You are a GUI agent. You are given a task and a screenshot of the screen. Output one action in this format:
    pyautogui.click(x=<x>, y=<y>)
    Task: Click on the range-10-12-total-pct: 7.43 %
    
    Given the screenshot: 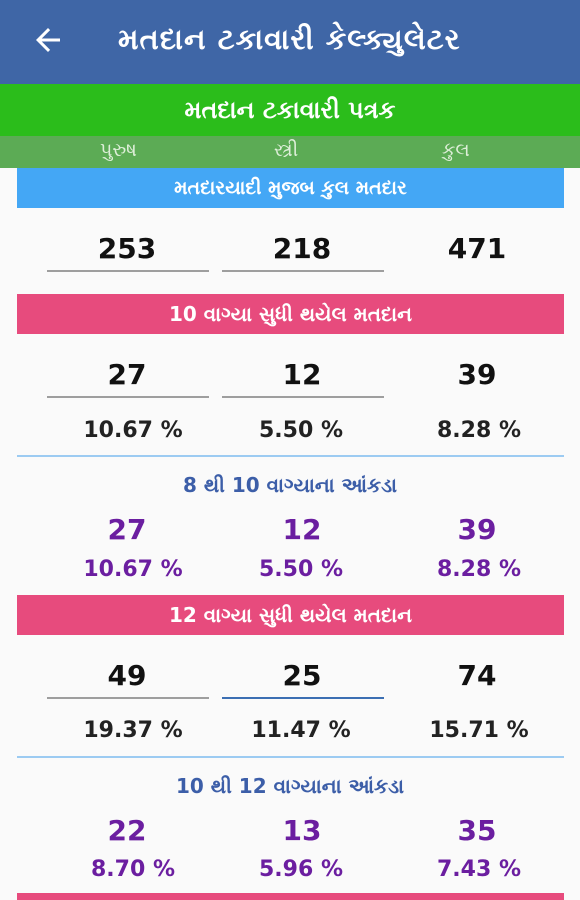 What is the action you would take?
    pyautogui.click(x=479, y=869)
    